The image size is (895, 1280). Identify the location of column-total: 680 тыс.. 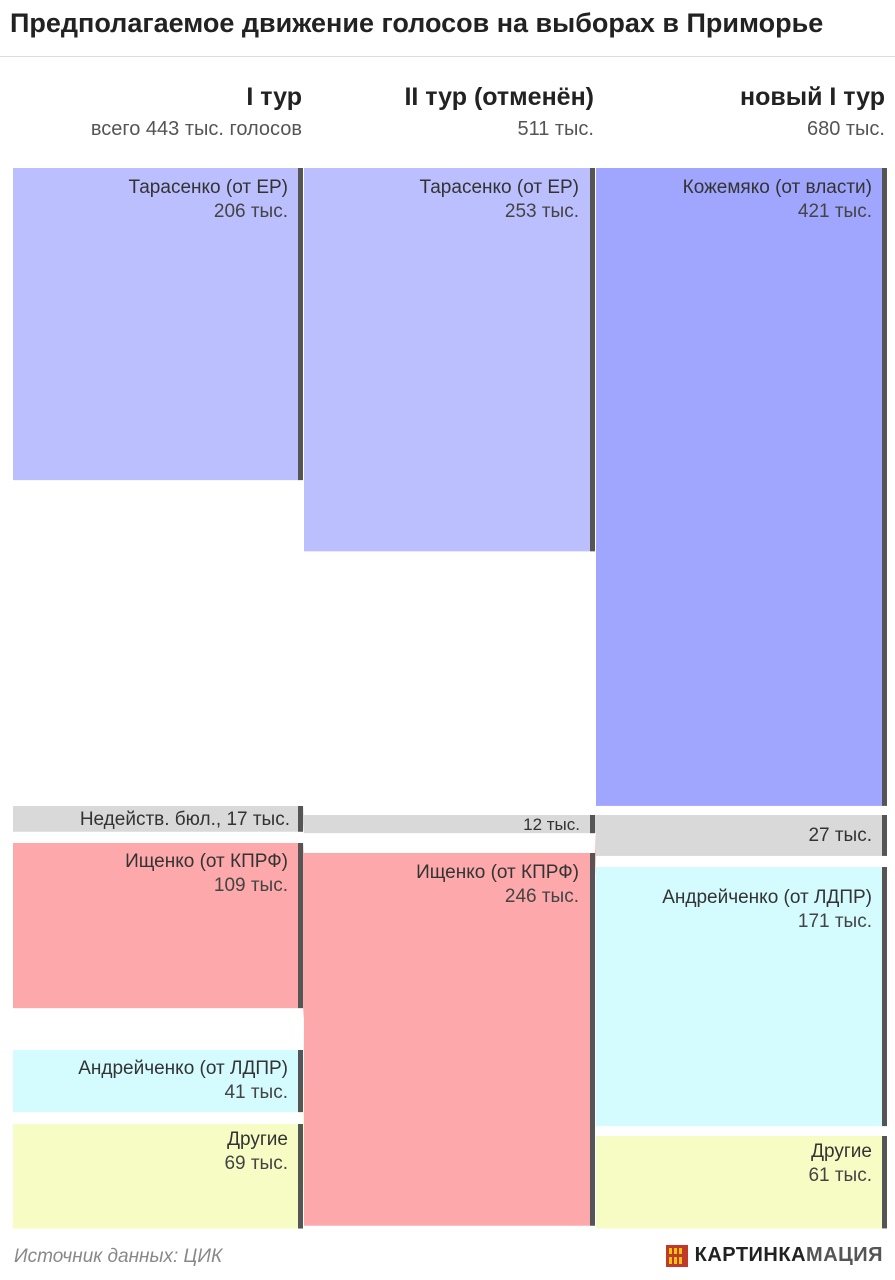
(845, 129).